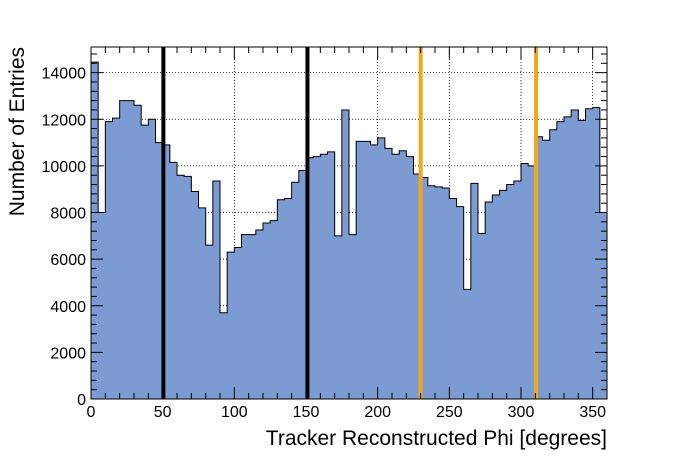 This screenshot has height=476, width=698. What do you see at coordinates (68, 260) in the screenshot?
I see `y-tick-label: 6000` at bounding box center [68, 260].